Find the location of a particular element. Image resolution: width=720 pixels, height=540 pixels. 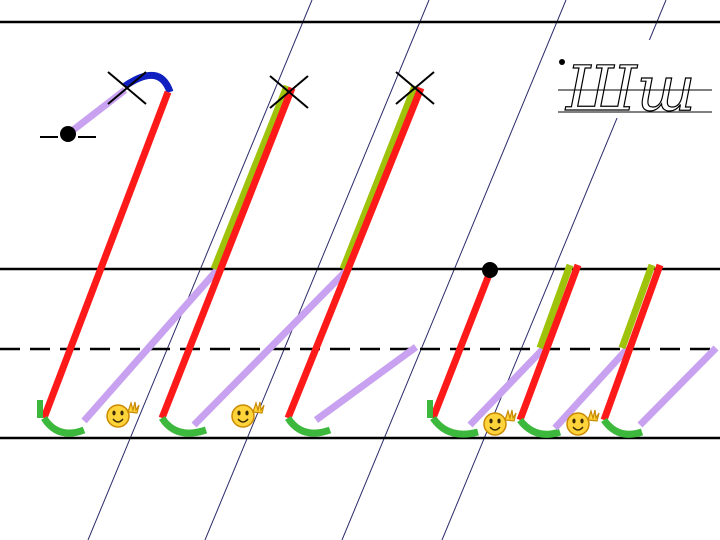

praise-smileys is located at coordinates (353, 418).